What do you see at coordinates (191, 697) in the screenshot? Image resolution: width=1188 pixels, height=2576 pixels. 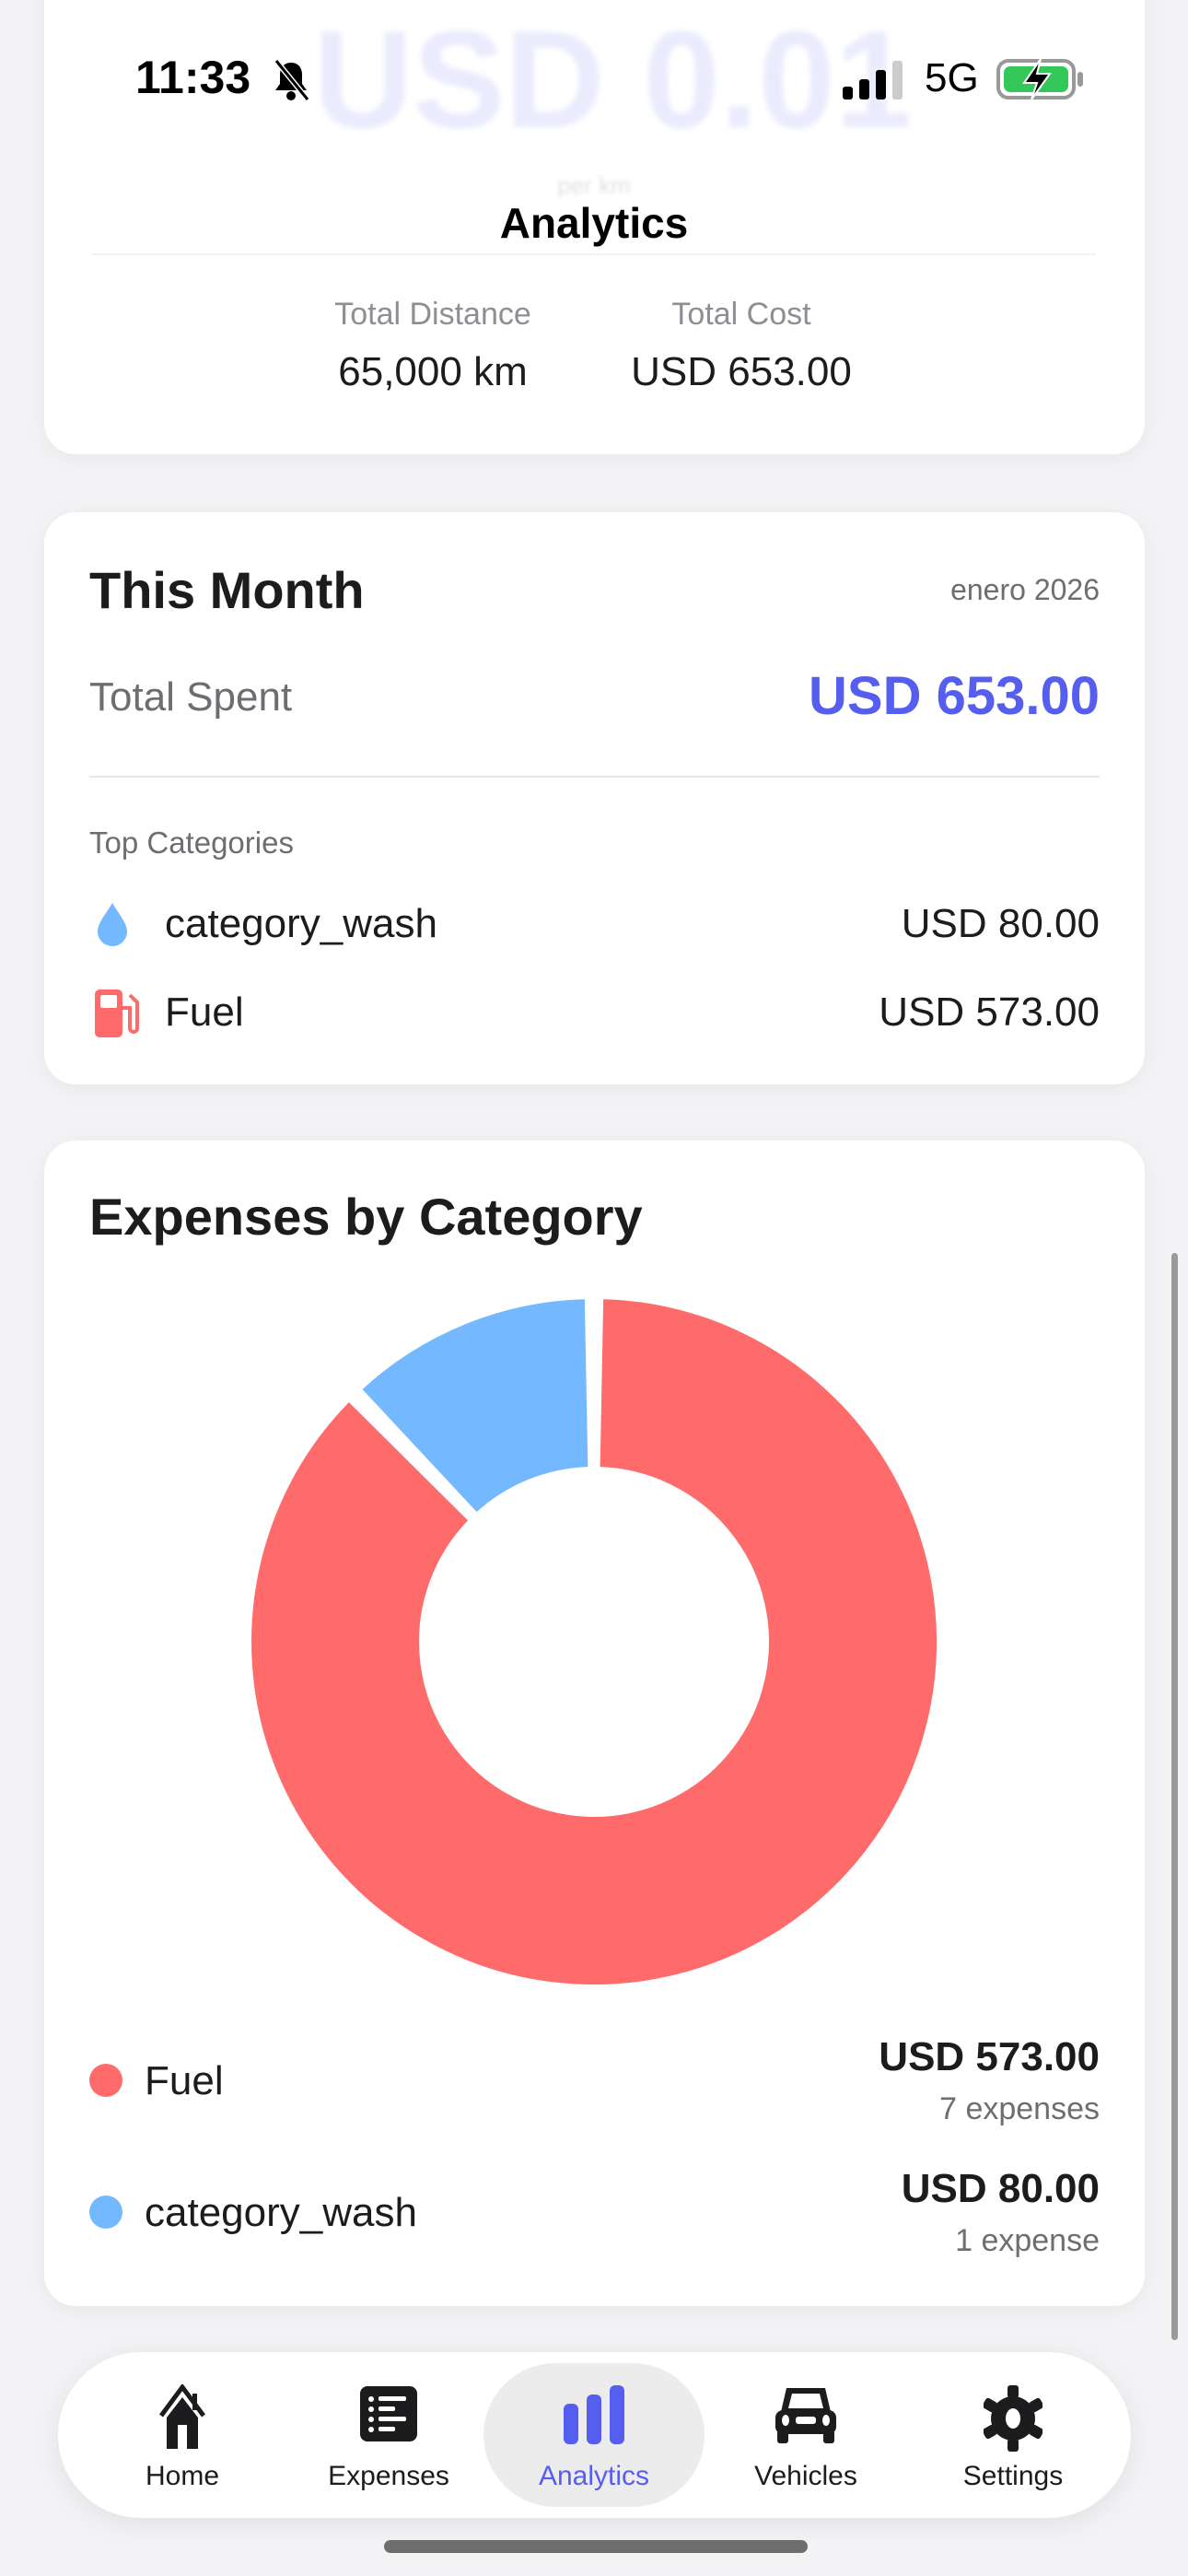 I see `total-spent-label: Total Spent` at bounding box center [191, 697].